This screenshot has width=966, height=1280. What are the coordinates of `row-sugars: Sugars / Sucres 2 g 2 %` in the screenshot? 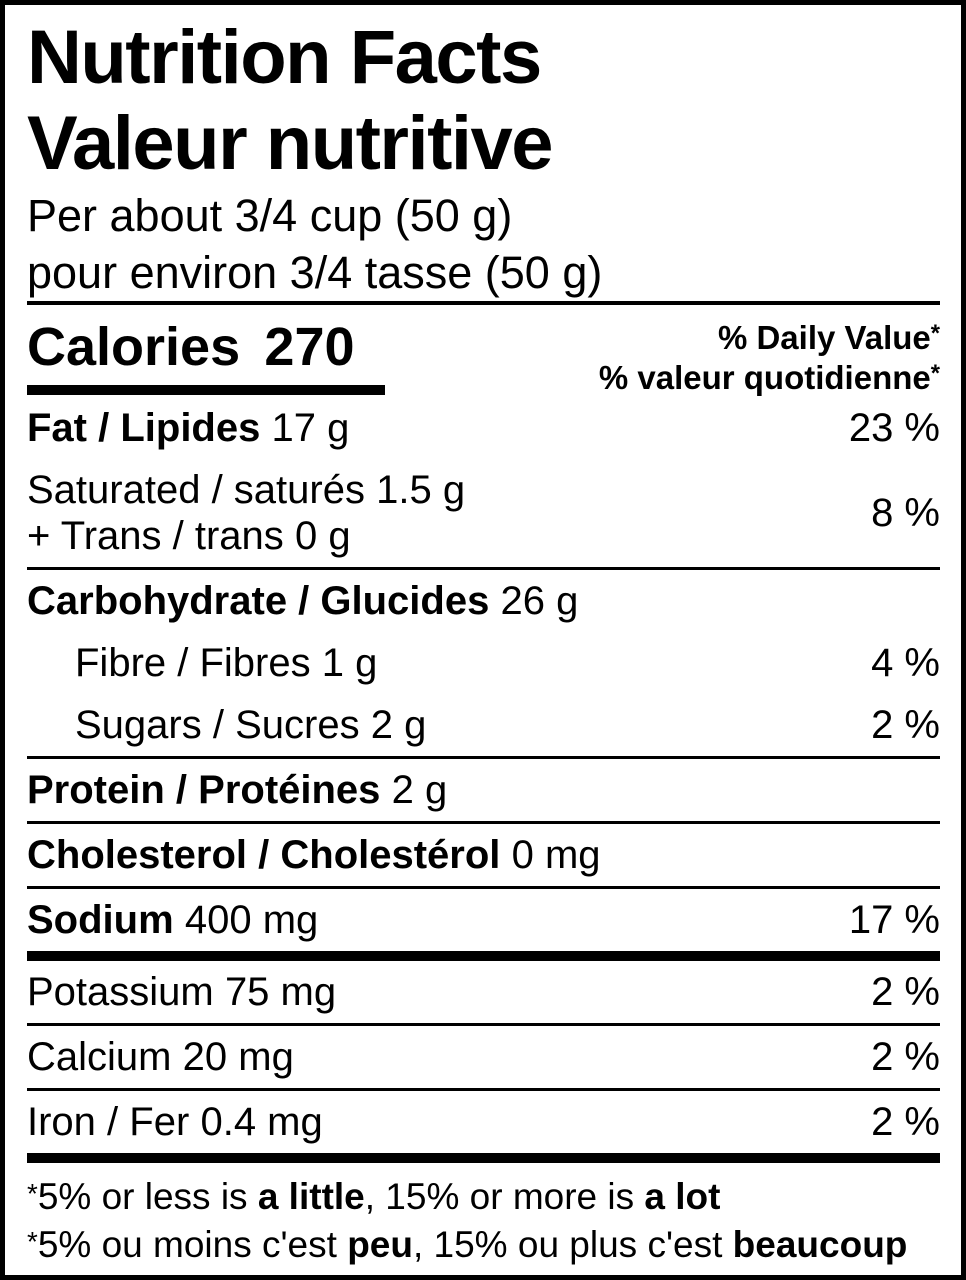 It's located at (483, 725).